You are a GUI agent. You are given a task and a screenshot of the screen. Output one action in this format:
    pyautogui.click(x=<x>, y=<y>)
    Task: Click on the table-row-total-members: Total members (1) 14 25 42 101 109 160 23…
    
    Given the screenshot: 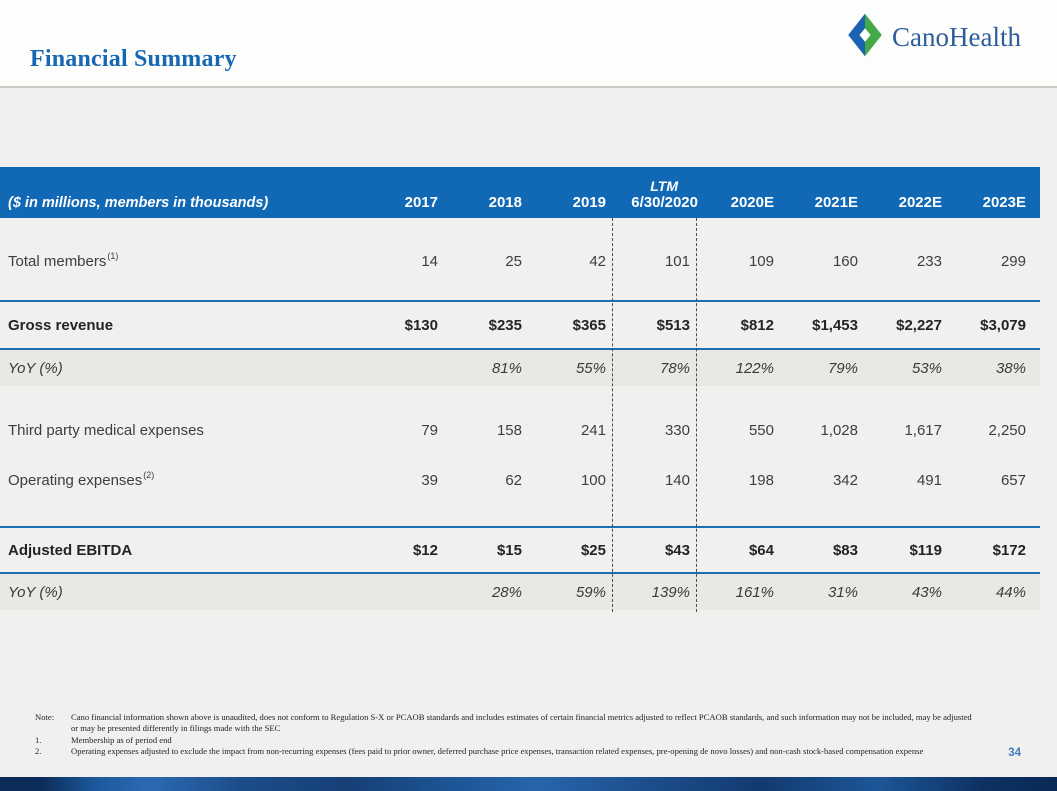 What is the action you would take?
    pyautogui.click(x=520, y=261)
    